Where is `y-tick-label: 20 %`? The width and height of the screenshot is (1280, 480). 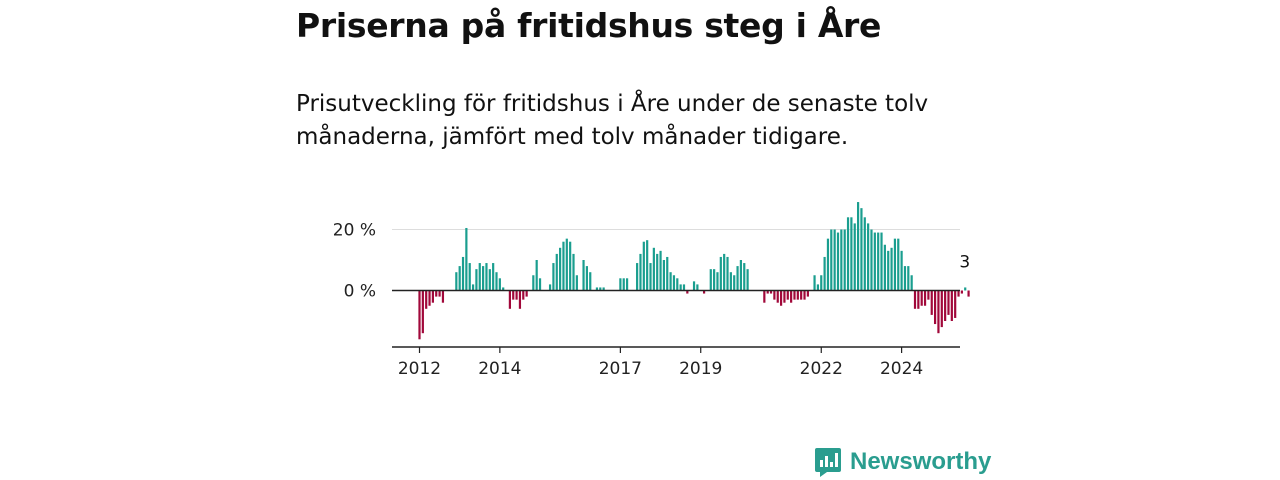 y-tick-label: 20 % is located at coordinates (354, 231).